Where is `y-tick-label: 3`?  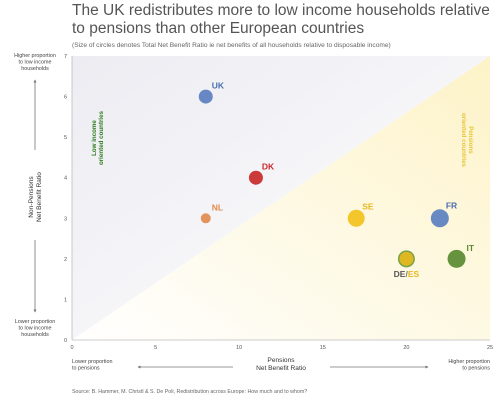
y-tick-label: 3 is located at coordinates (65, 219).